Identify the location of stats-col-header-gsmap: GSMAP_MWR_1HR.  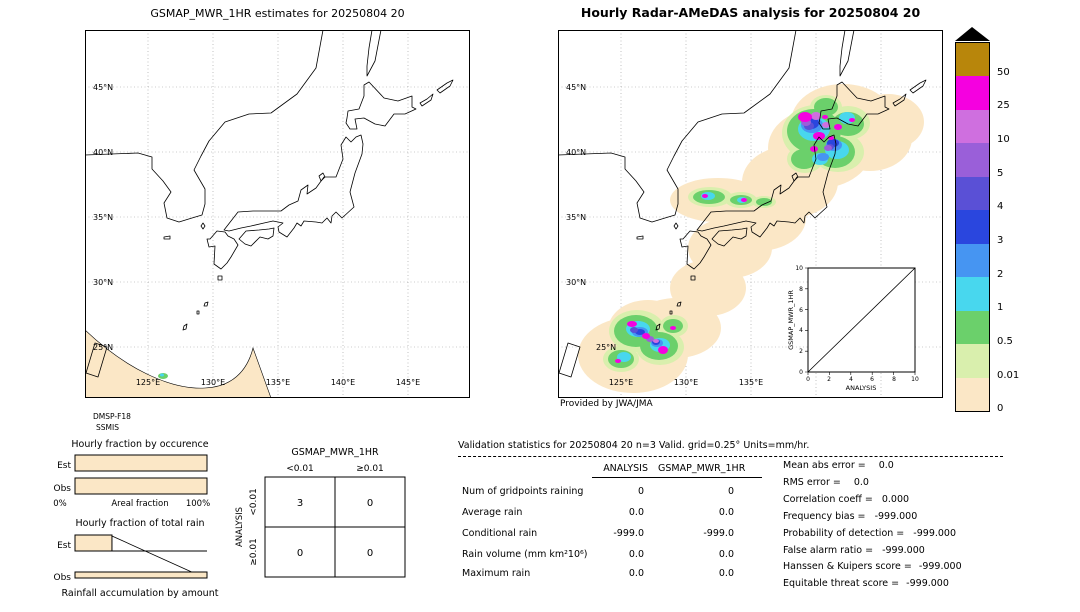
(702, 468).